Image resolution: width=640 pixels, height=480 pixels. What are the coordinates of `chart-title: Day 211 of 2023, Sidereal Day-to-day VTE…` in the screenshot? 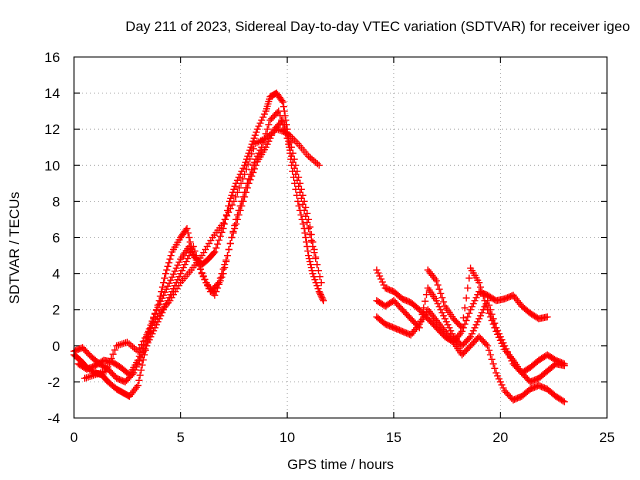 It's located at (377, 26).